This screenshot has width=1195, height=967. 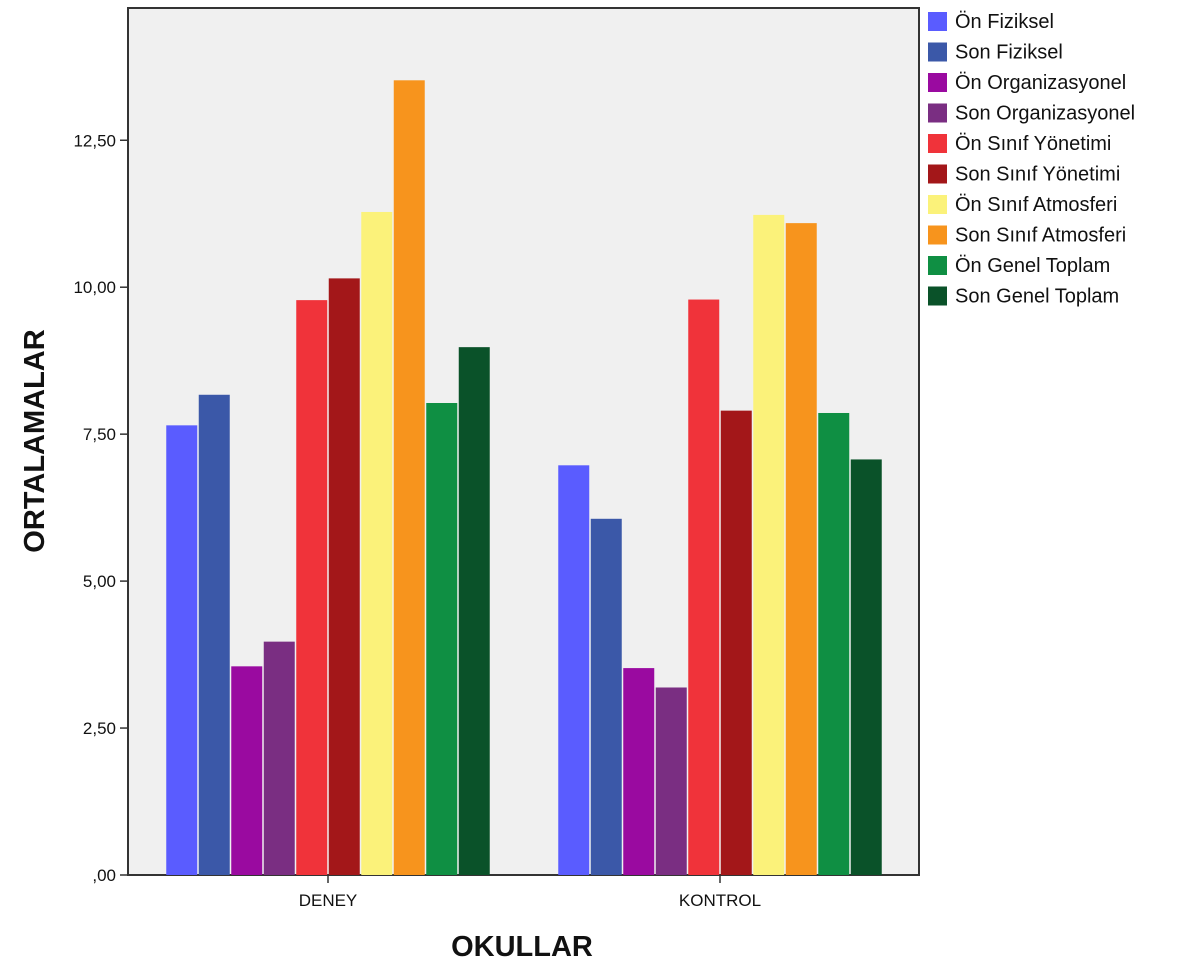 What do you see at coordinates (530, 892) in the screenshot?
I see `x-axis: DENEY KONTROL` at bounding box center [530, 892].